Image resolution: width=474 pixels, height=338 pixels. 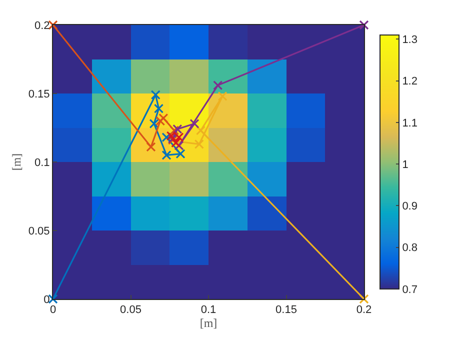 I want to click on x-tick-label: 0.15, so click(x=286, y=310).